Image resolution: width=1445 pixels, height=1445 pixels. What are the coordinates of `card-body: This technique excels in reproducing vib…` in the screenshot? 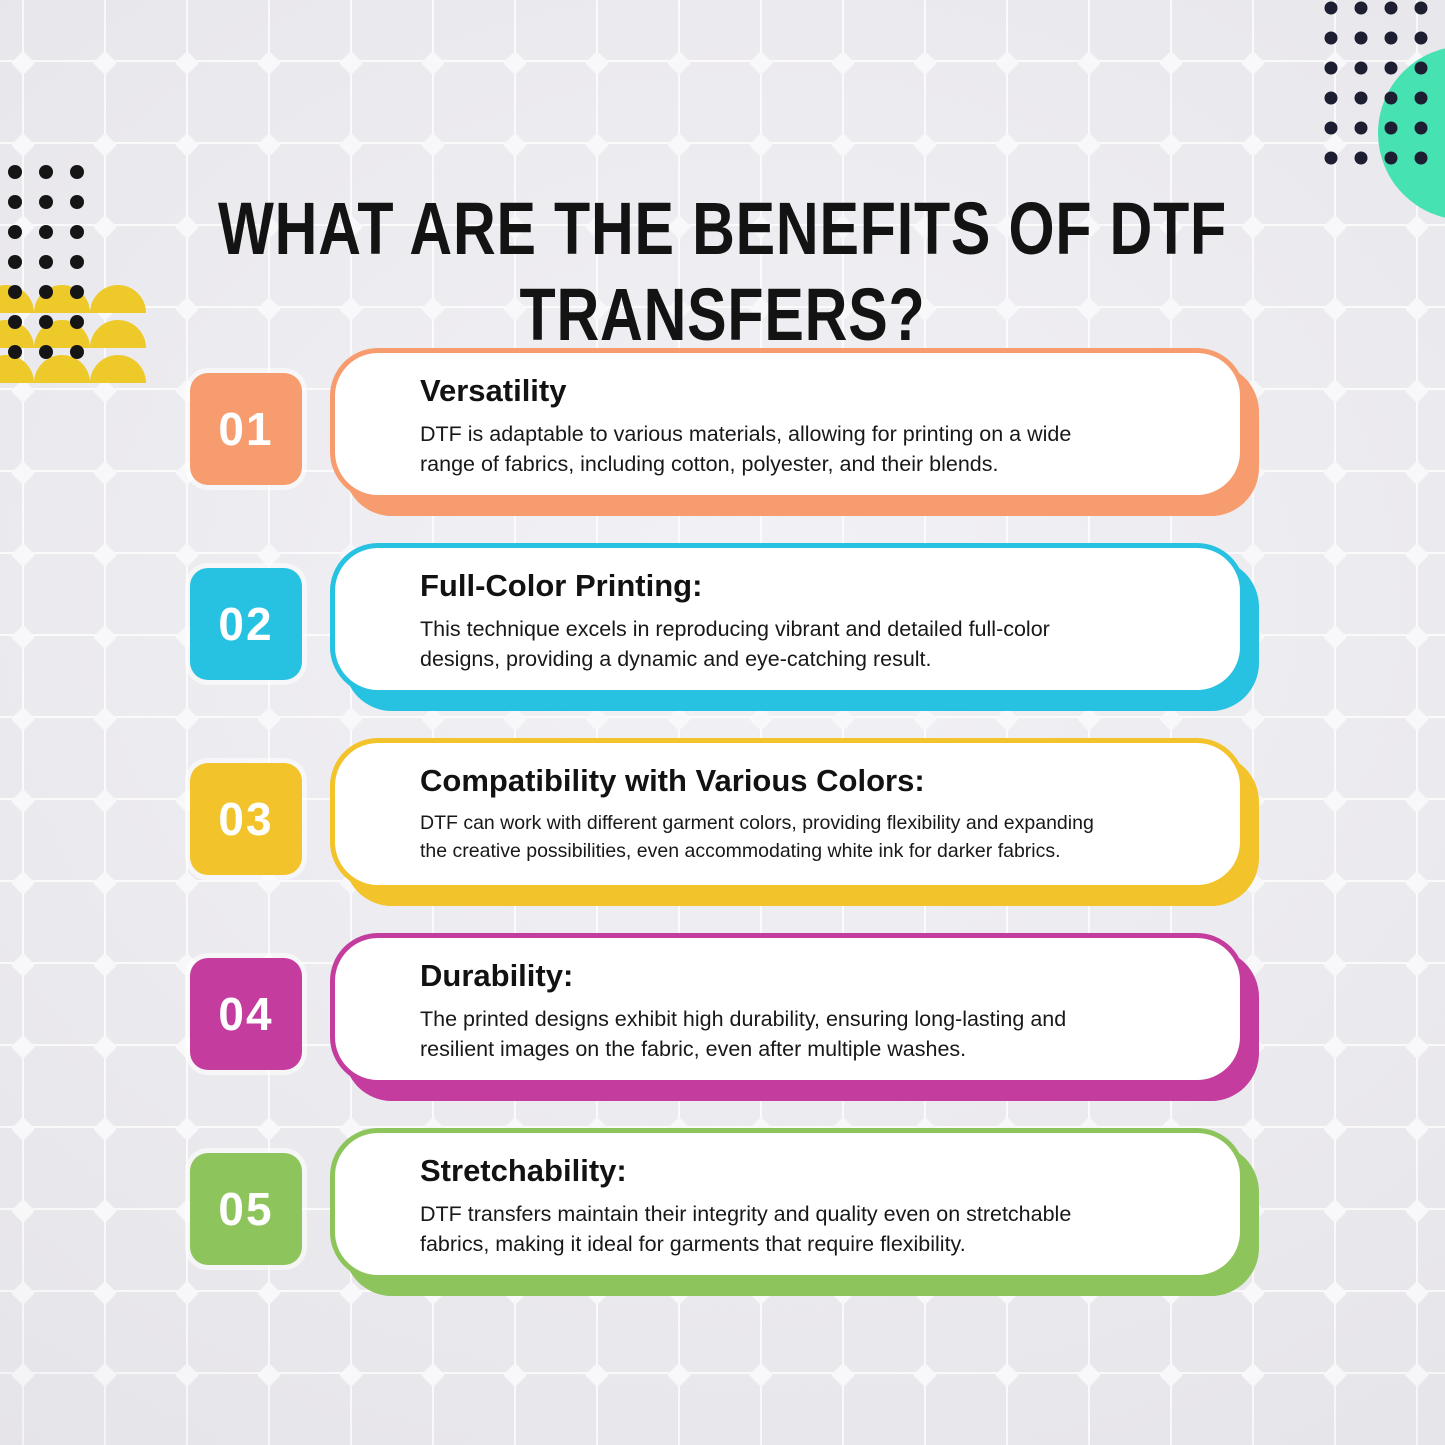 It's located at (735, 643).